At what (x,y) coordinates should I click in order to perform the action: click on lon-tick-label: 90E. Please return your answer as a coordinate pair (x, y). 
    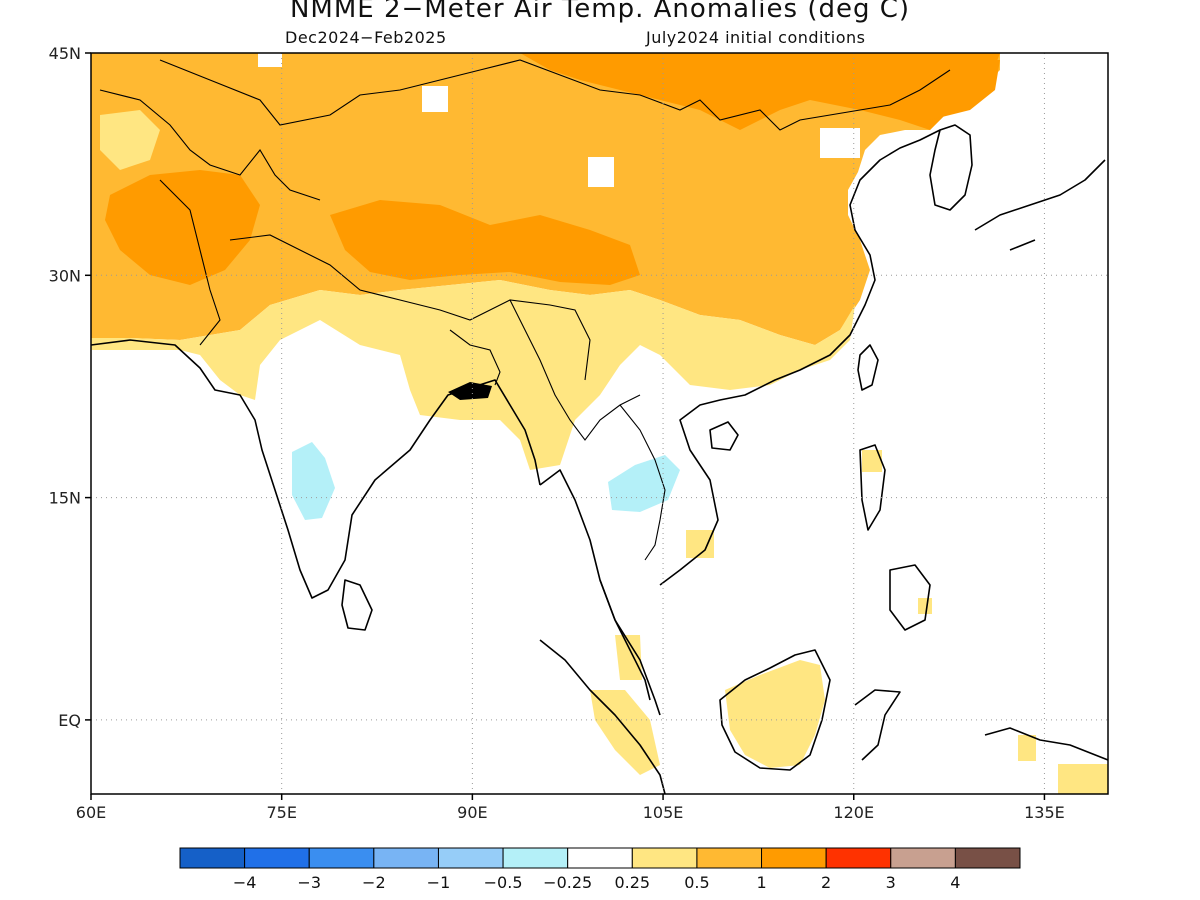
    Looking at the image, I should click on (472, 812).